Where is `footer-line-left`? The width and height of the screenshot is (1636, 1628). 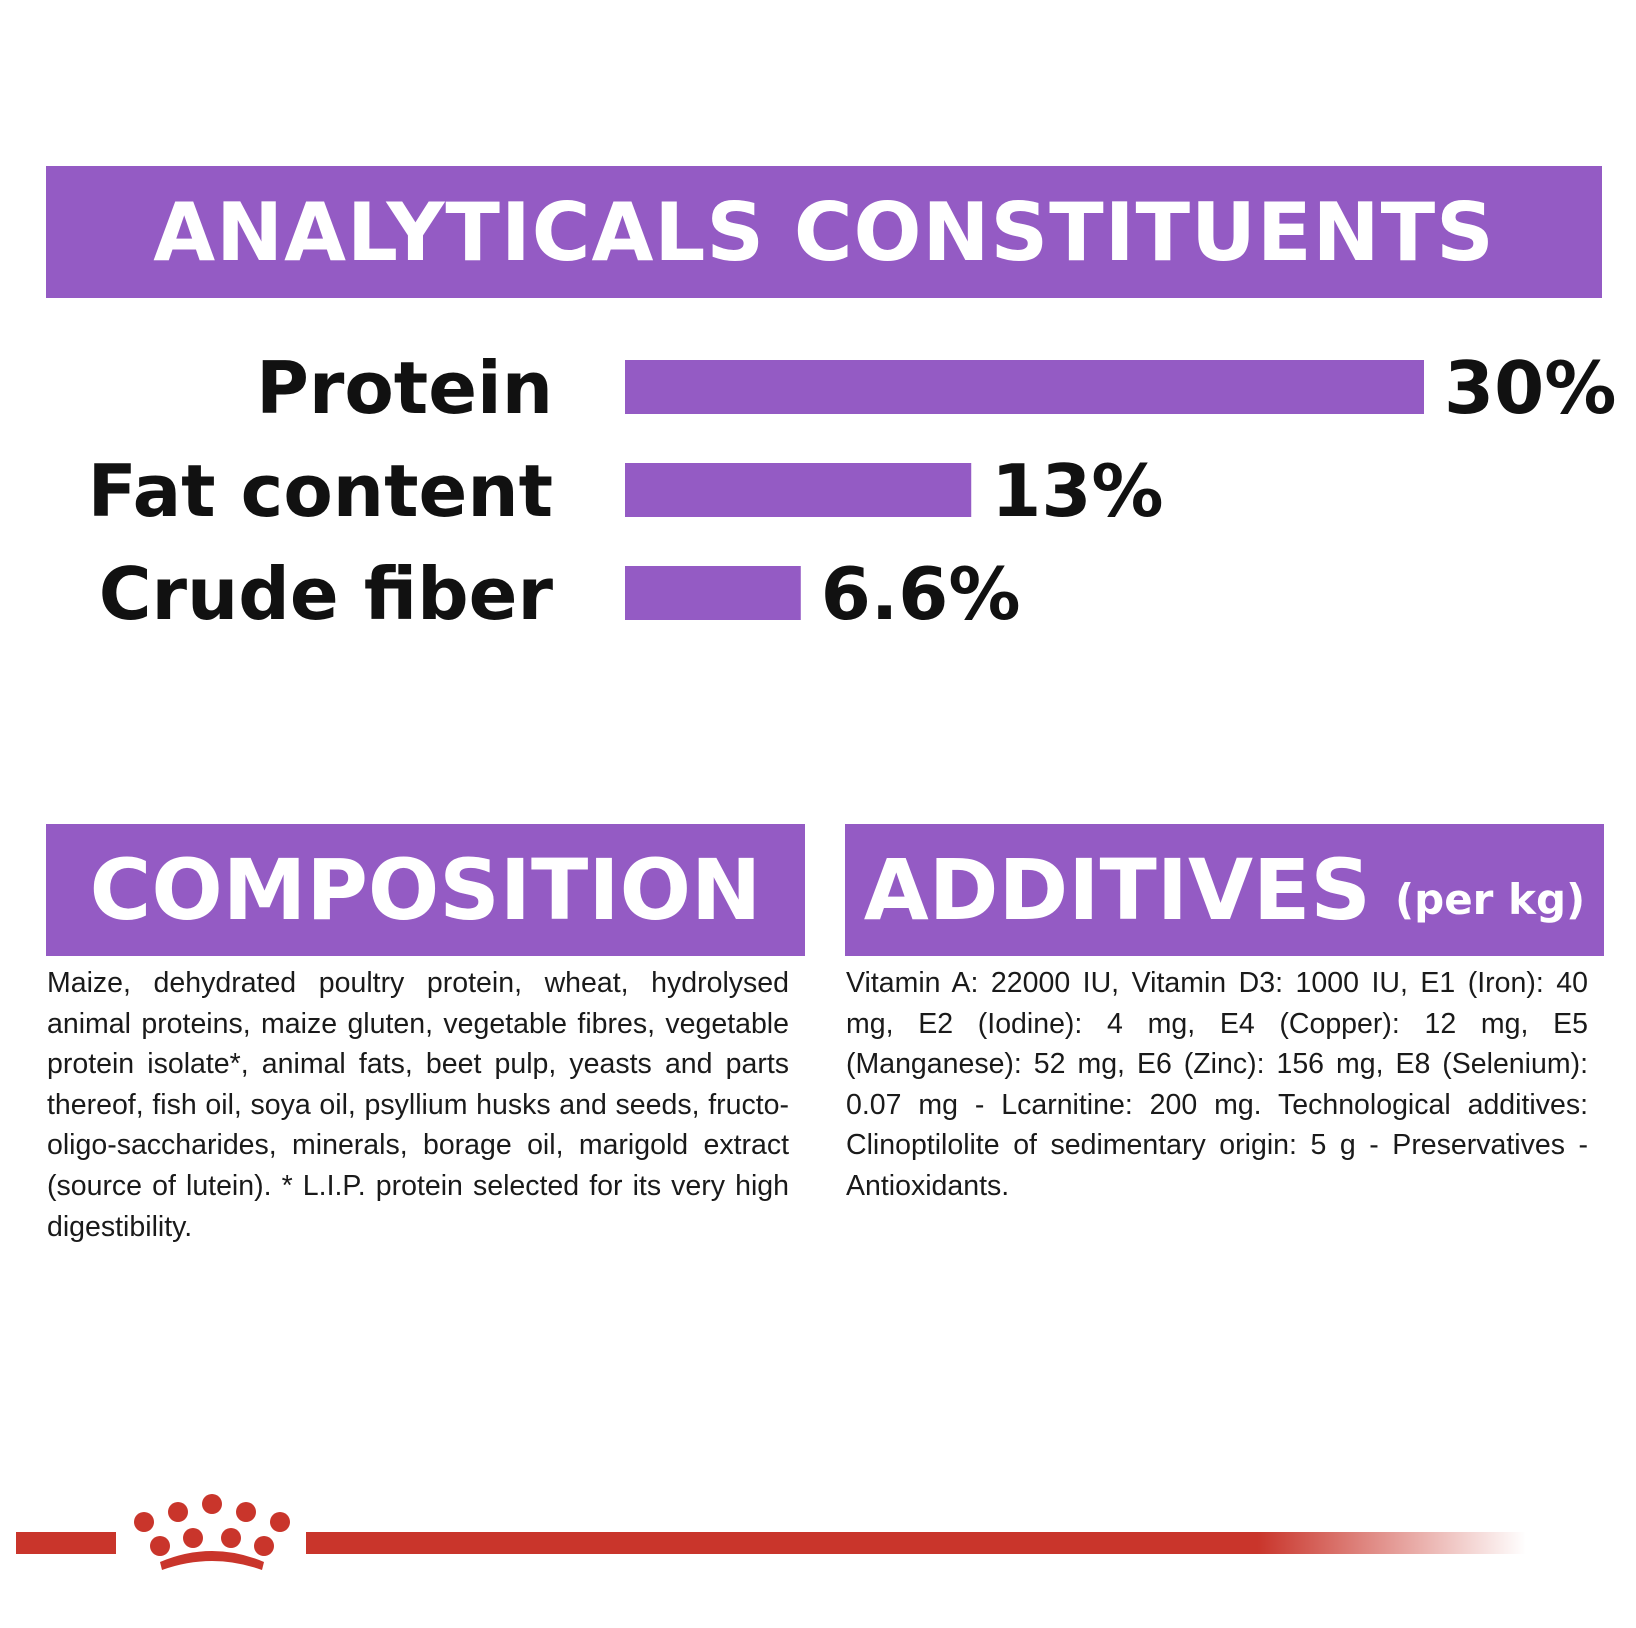 footer-line-left is located at coordinates (66, 1543).